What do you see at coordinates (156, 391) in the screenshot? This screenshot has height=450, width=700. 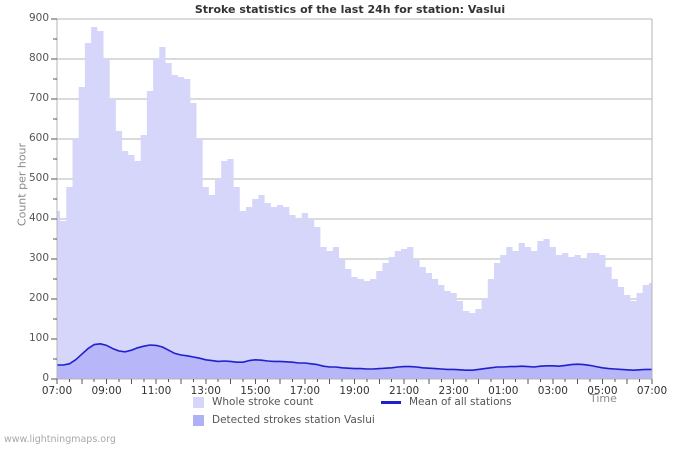 I see `x-tick-label: 11:00` at bounding box center [156, 391].